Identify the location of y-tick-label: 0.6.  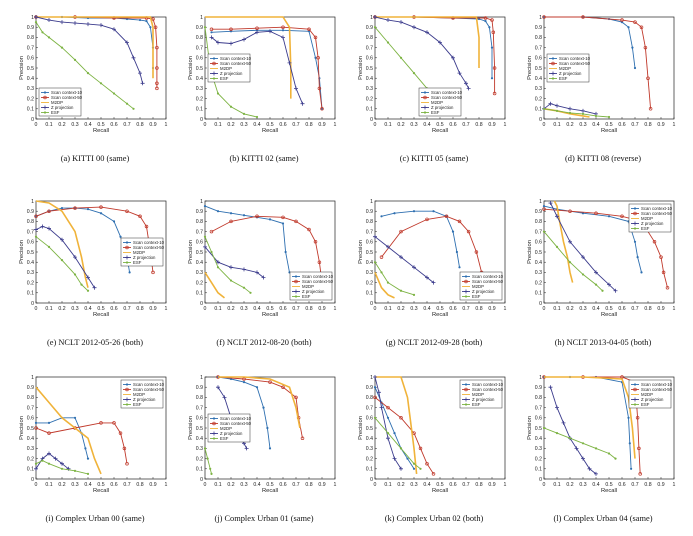
(538, 59).